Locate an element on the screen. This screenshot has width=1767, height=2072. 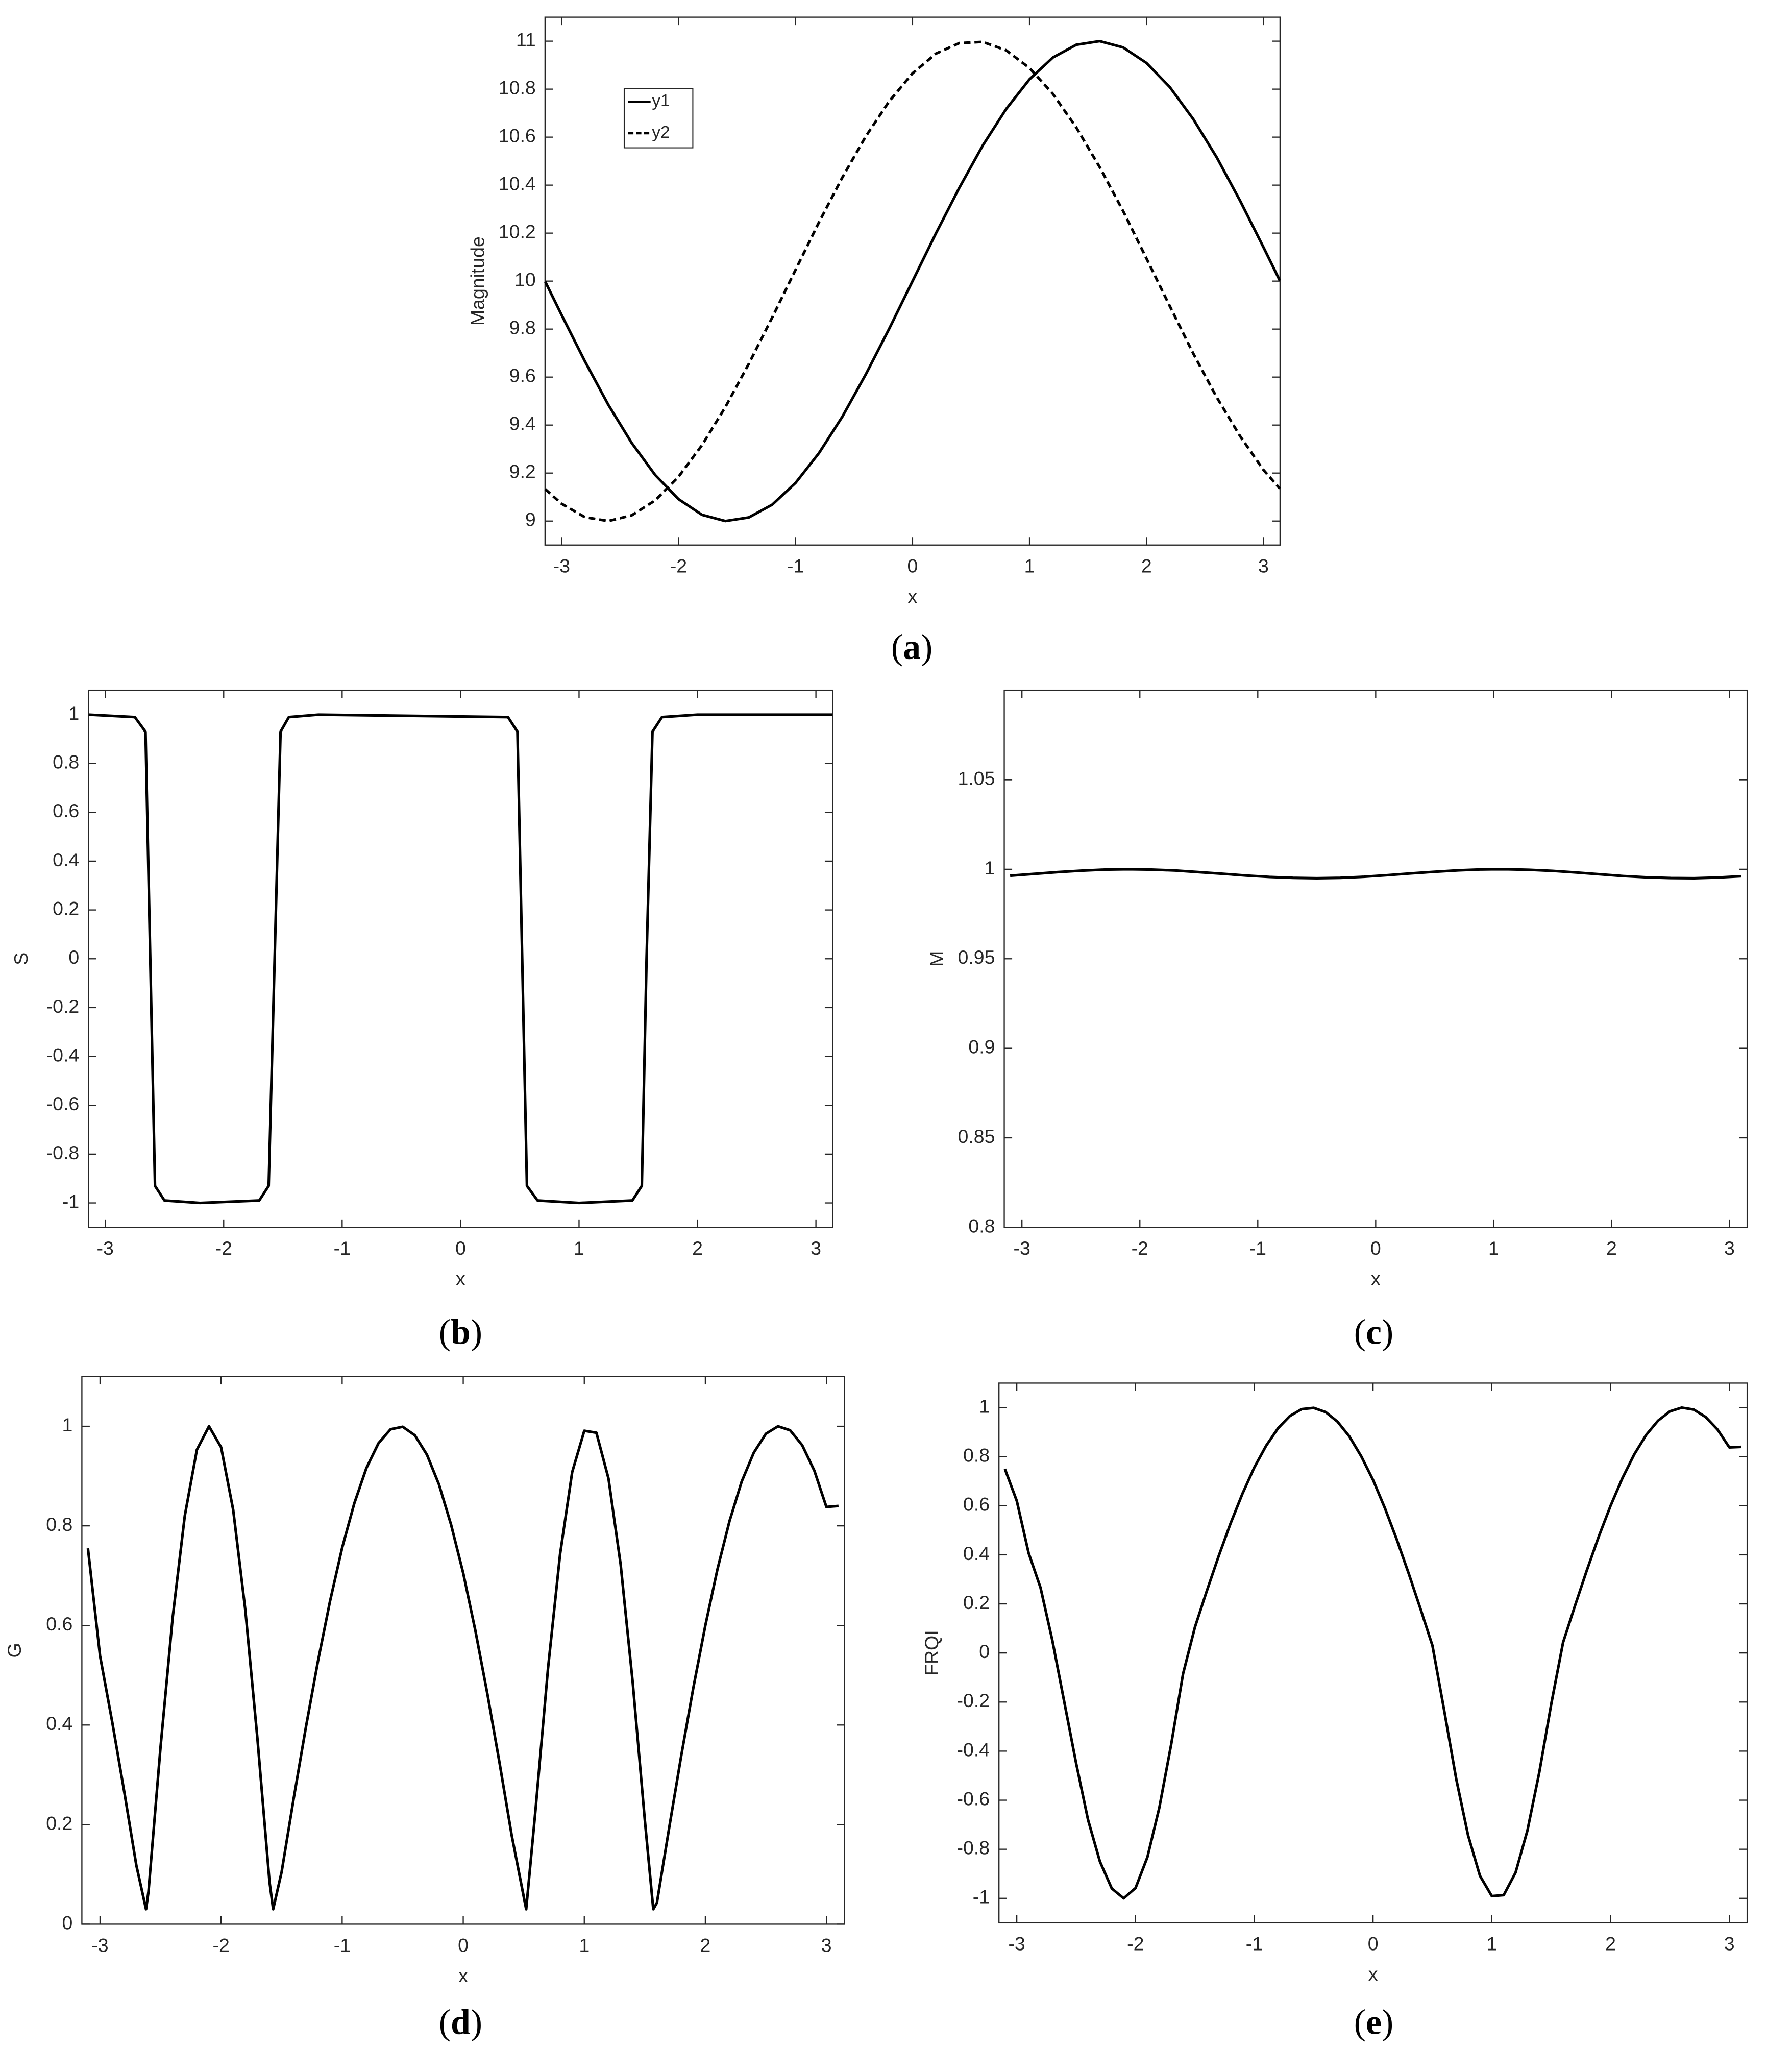
panel-label-part: e is located at coordinates (1374, 2022).